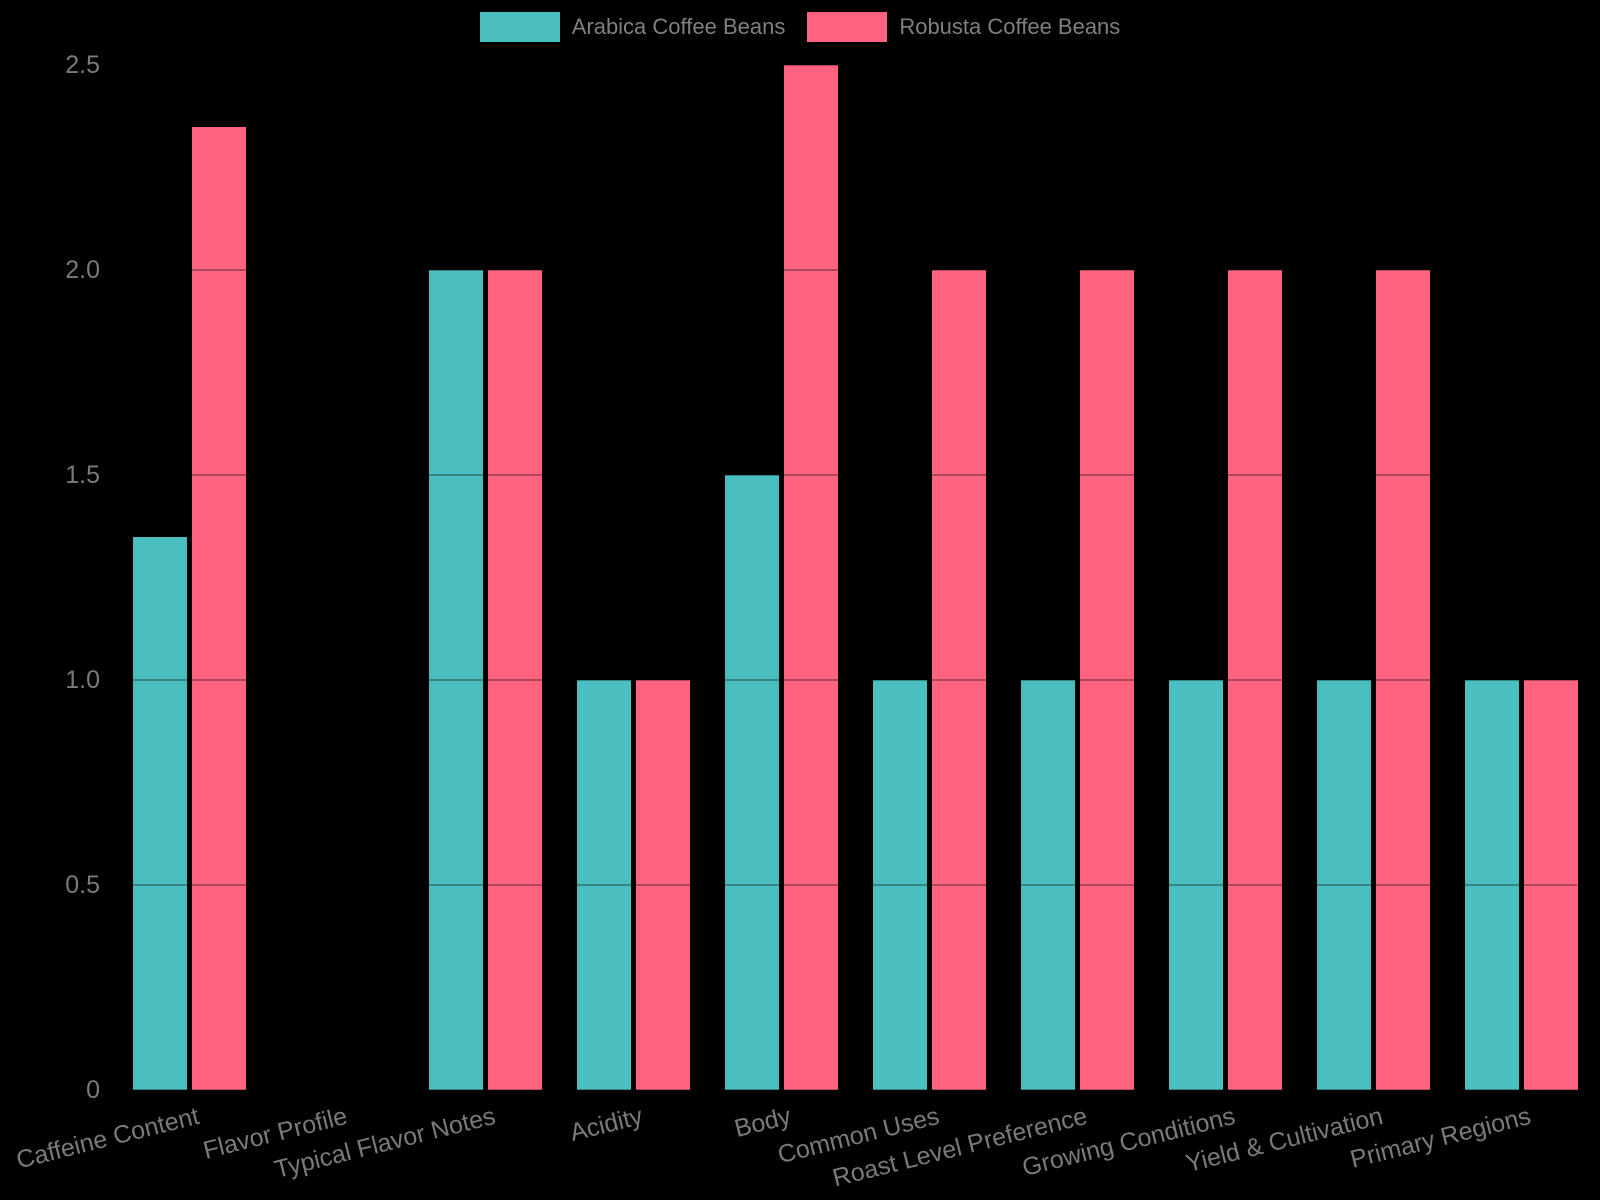 The image size is (1600, 1200). I want to click on legend-item-arabica: Arabica Coffee Beans, so click(632, 27).